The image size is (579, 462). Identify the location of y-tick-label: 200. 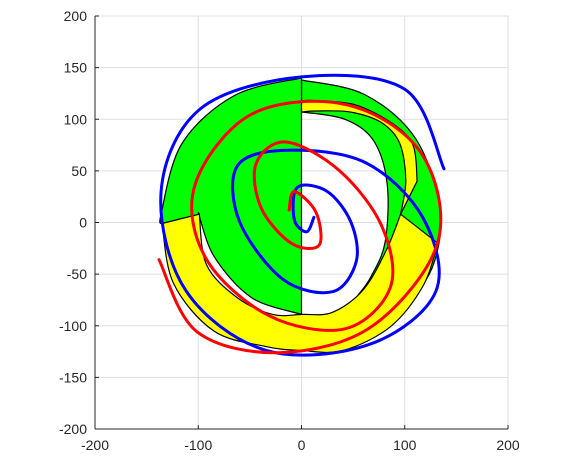
(76, 16).